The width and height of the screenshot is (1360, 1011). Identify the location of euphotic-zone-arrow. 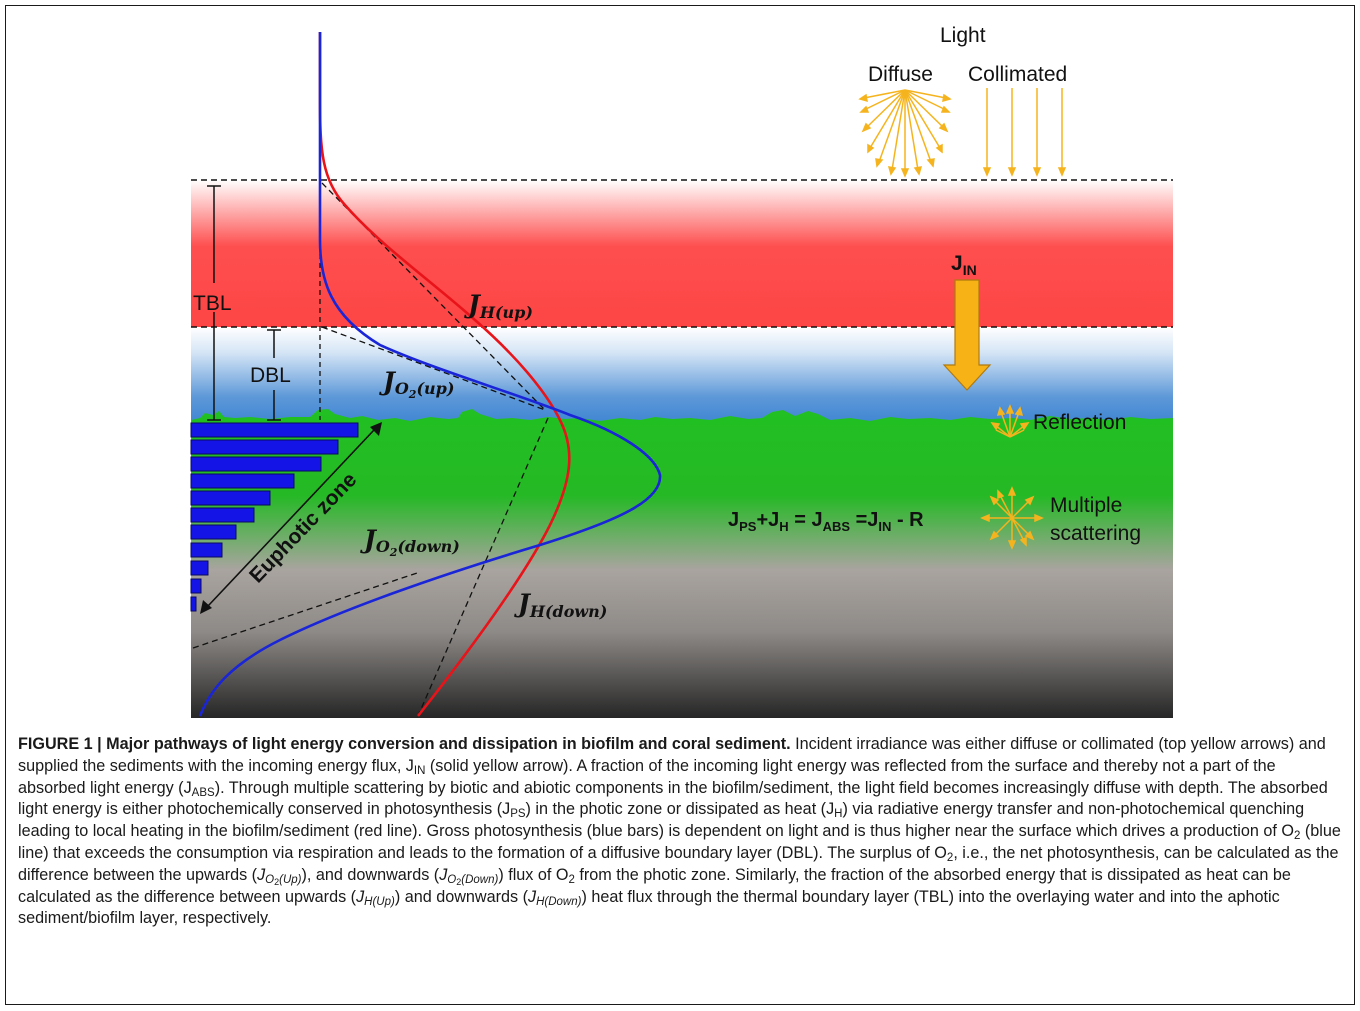
(291, 518).